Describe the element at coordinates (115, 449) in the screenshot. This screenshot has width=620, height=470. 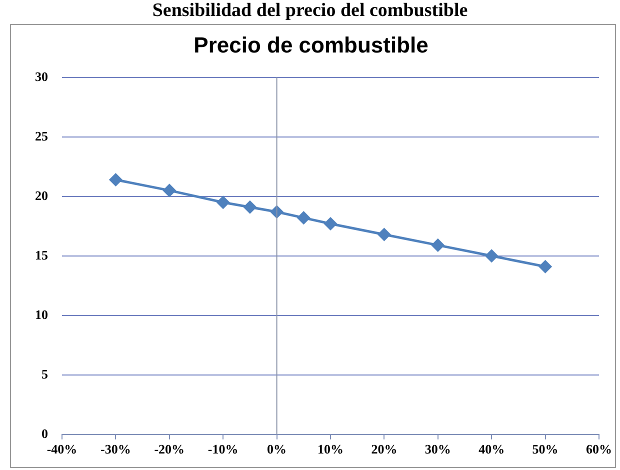
I see `x-tick-label: -30%` at that location.